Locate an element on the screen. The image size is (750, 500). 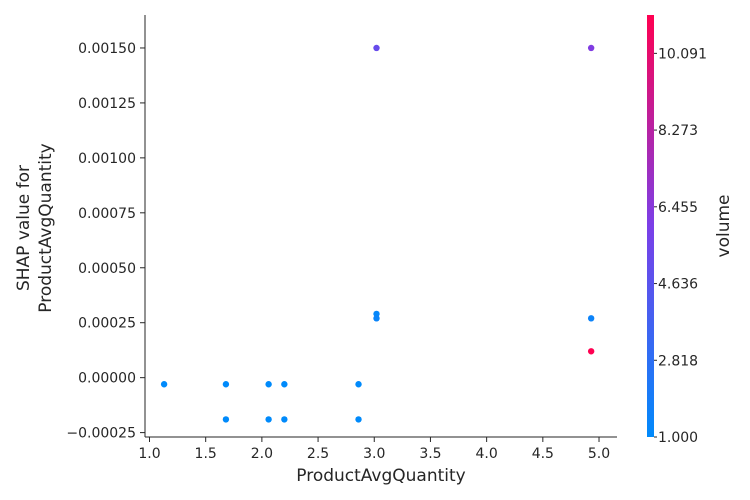
y-axis-label: SHAP value for ProductAvgQuantity is located at coordinates (35, 228).